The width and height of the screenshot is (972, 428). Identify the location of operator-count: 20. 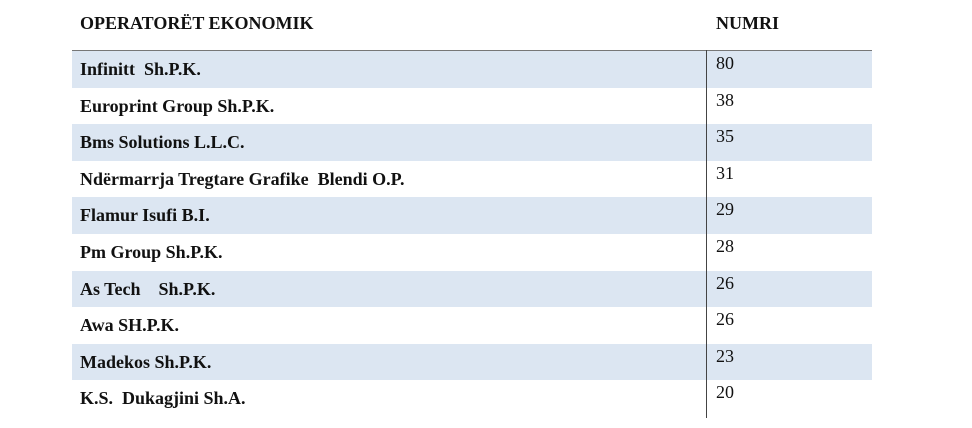
(725, 392).